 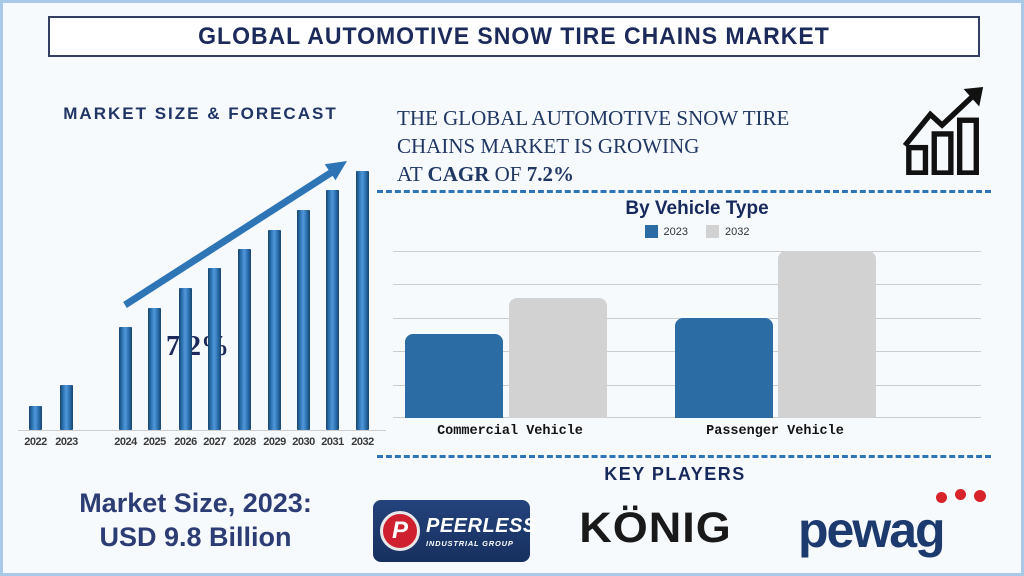 What do you see at coordinates (195, 503) in the screenshot?
I see `market-size-line1: Market Size, 2023:` at bounding box center [195, 503].